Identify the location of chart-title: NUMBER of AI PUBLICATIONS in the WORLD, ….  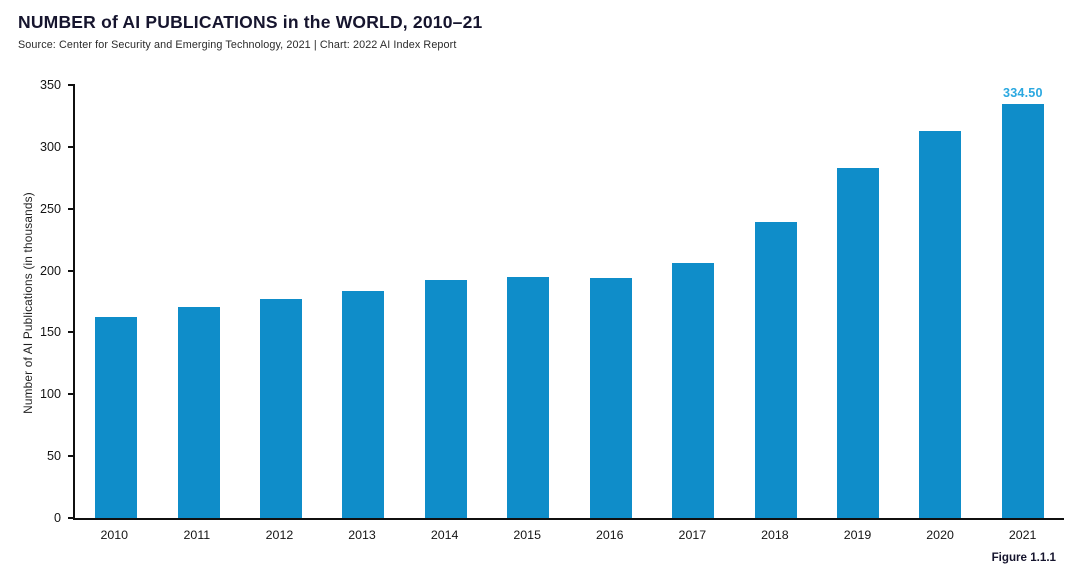
(250, 22).